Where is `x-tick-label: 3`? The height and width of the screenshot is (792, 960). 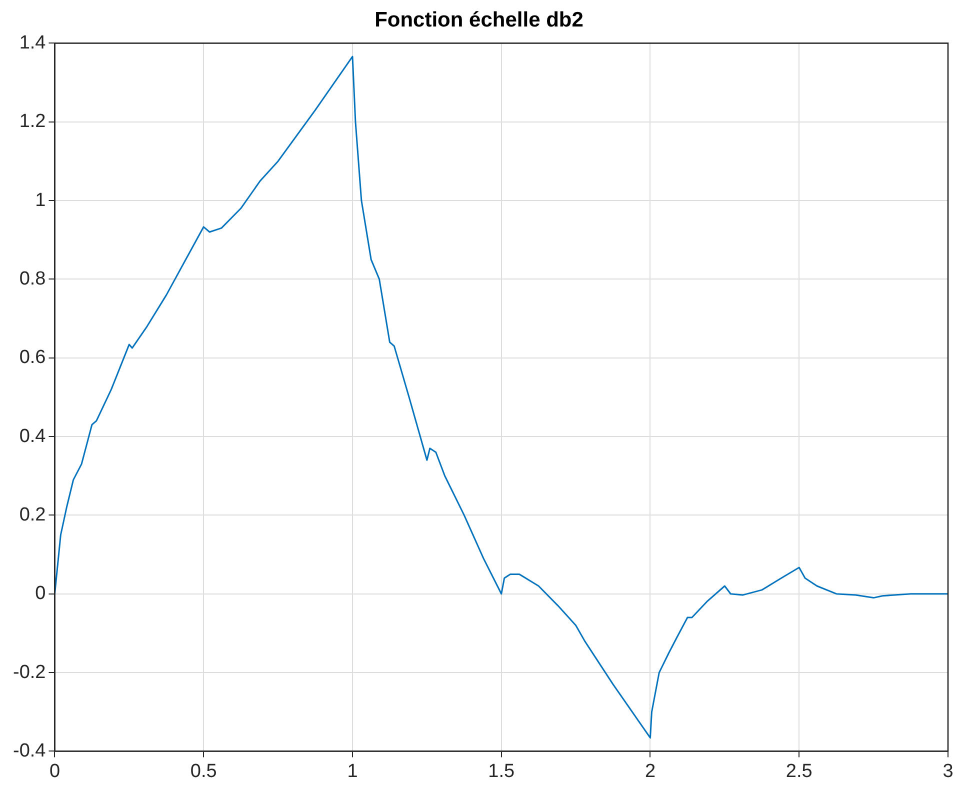 x-tick-label: 3 is located at coordinates (948, 771).